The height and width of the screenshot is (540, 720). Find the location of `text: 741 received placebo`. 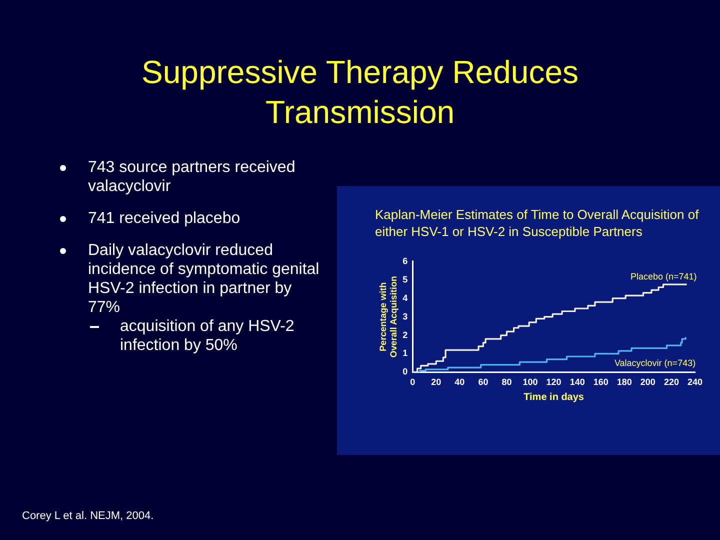

text: 741 received placebo is located at coordinates (164, 218).